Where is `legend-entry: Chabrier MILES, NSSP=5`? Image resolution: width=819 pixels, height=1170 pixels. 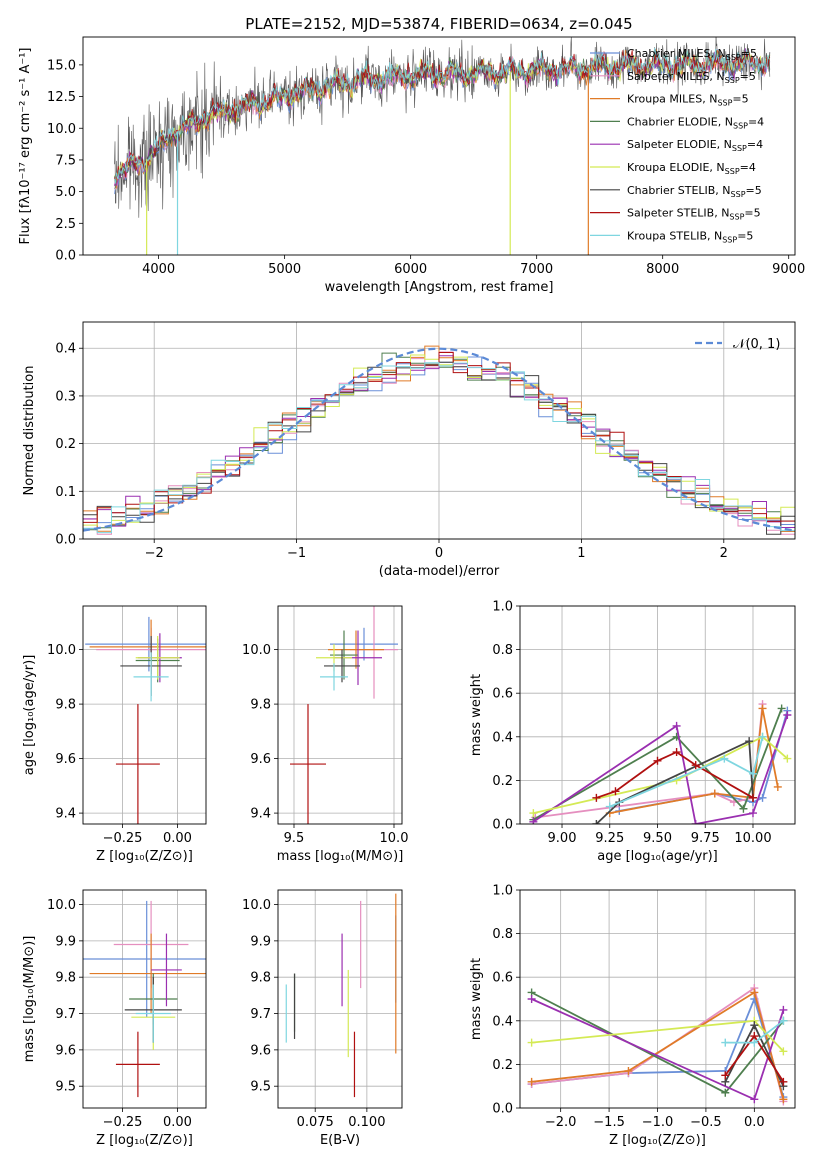 legend-entry: Chabrier MILES, NSSP=5 is located at coordinates (692, 54).